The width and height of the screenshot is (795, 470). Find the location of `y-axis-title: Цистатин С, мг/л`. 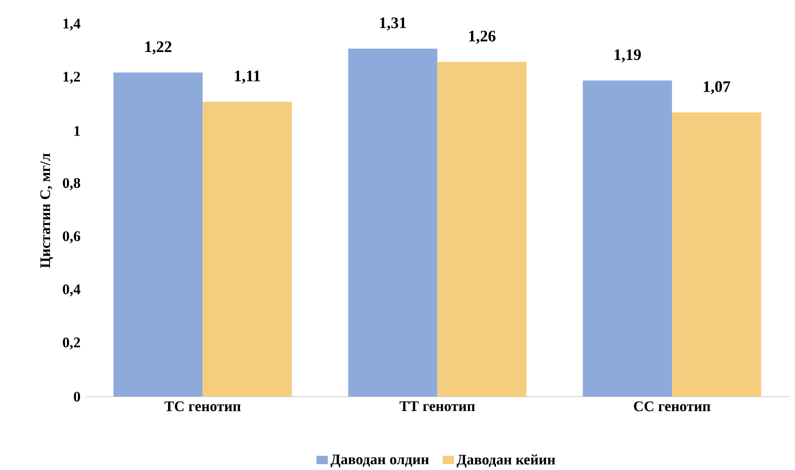

y-axis-title: Цистатин С, мг/л is located at coordinates (47, 210).